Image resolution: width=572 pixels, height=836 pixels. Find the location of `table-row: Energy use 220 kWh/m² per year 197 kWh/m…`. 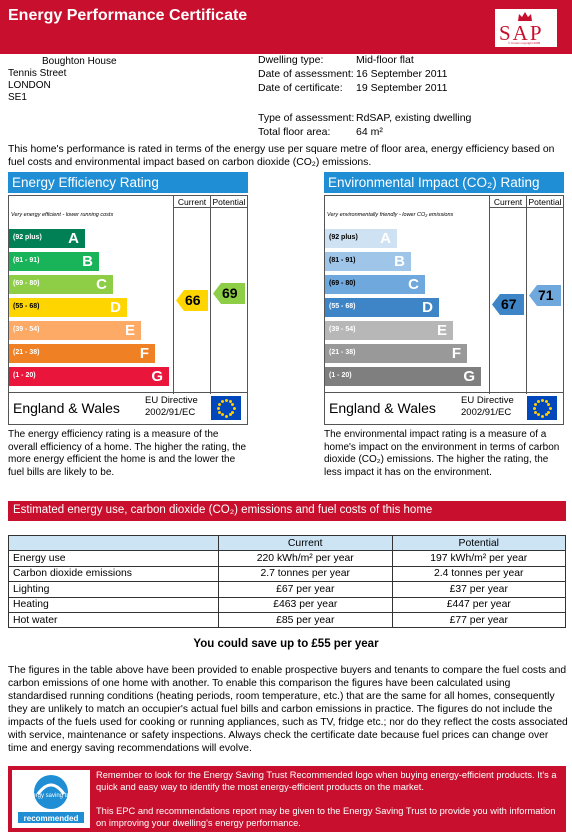

table-row: Energy use 220 kWh/m² per year 197 kWh/m… is located at coordinates (287, 558).